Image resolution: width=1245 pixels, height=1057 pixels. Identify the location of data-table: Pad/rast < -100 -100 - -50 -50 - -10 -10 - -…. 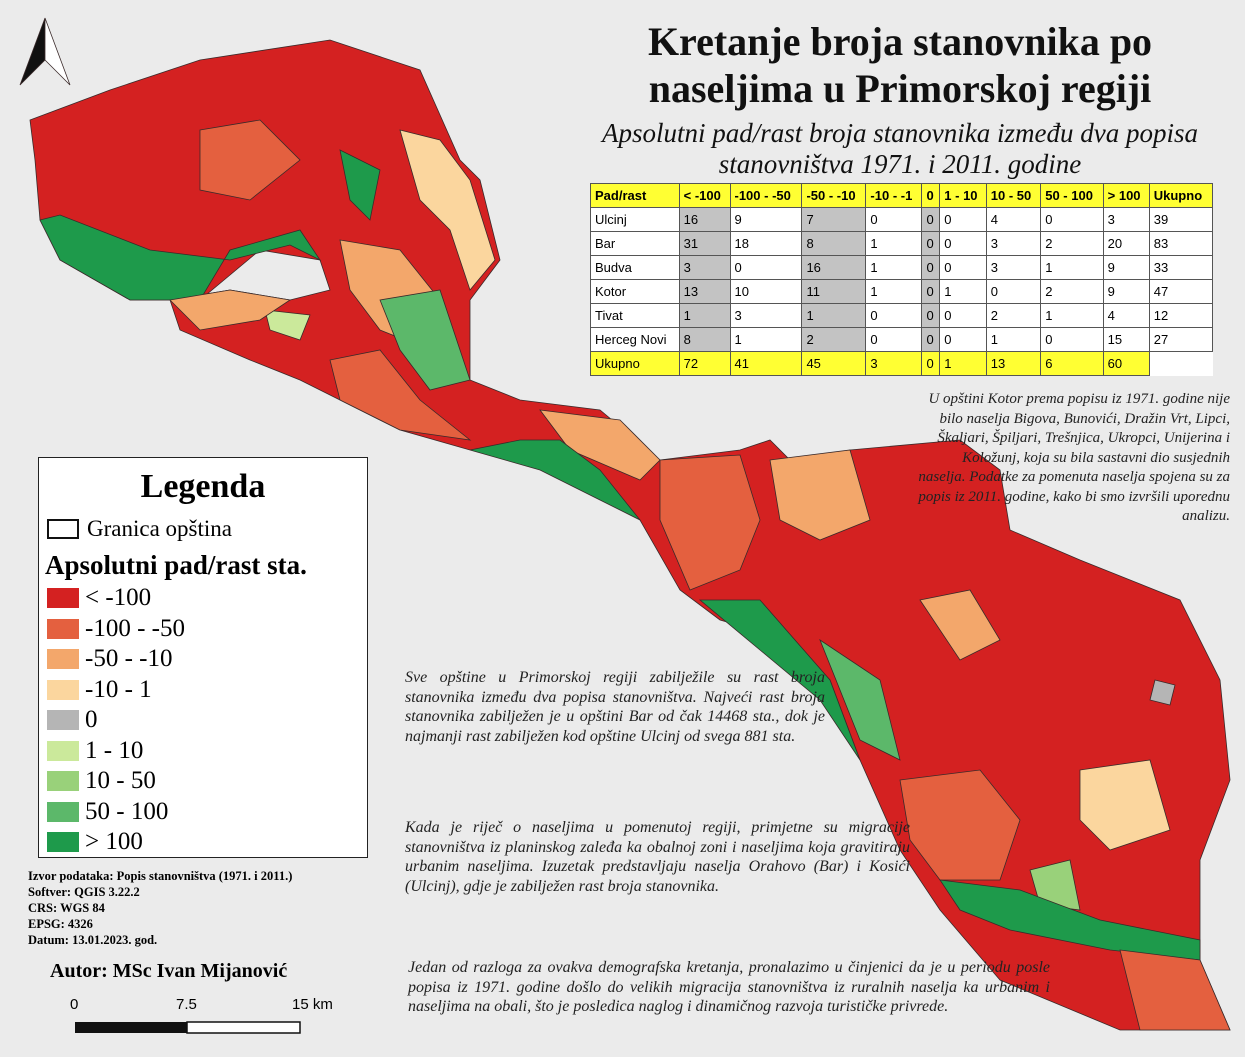
(902, 279).